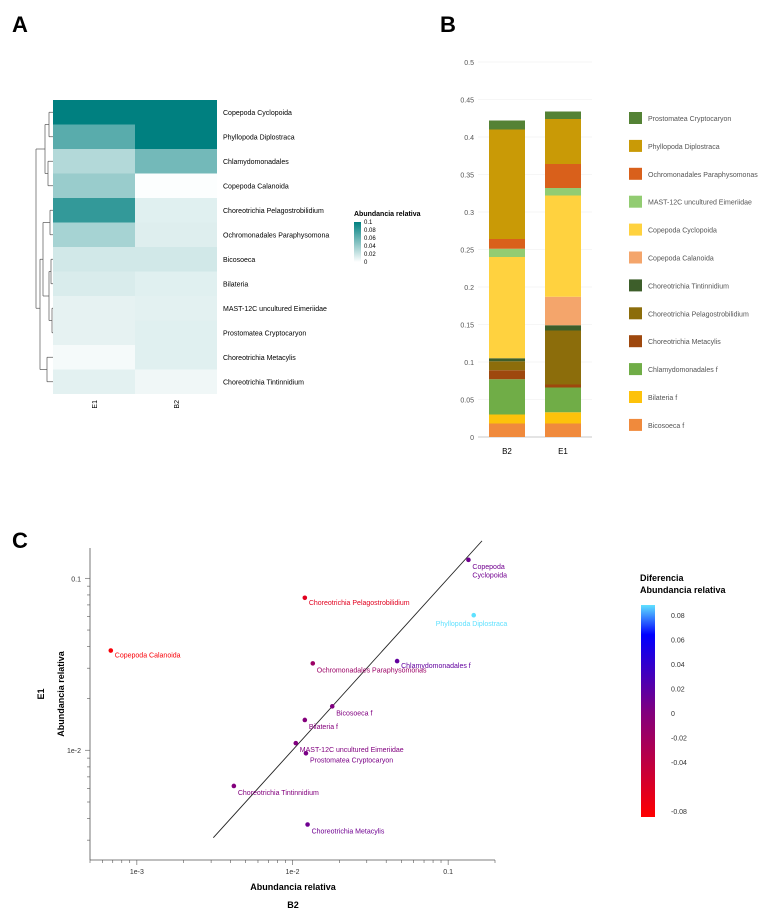  What do you see at coordinates (370, 239) in the screenshot?
I see `heatmap-legend-tick: 0.06` at bounding box center [370, 239].